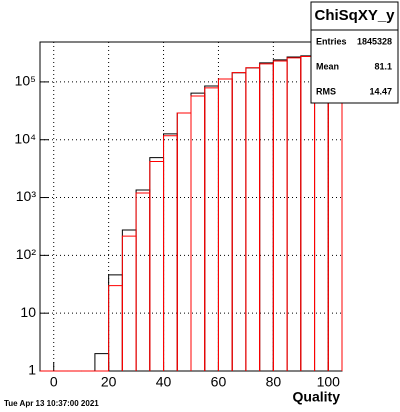 This screenshot has width=400, height=412. Describe the element at coordinates (26, 254) in the screenshot. I see `y-tick-label: 10²` at that location.